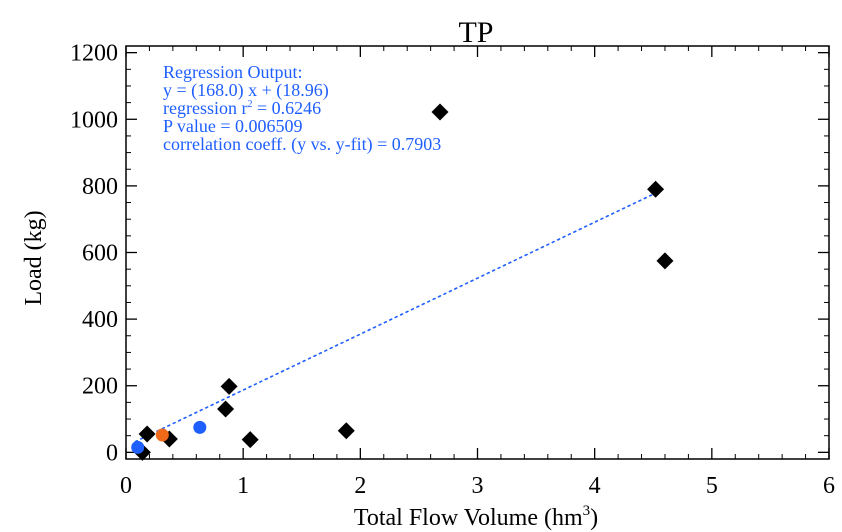 This screenshot has height=532, width=842. Describe the element at coordinates (242, 108) in the screenshot. I see `annotation-line: regression r2 = 0.6246` at that location.